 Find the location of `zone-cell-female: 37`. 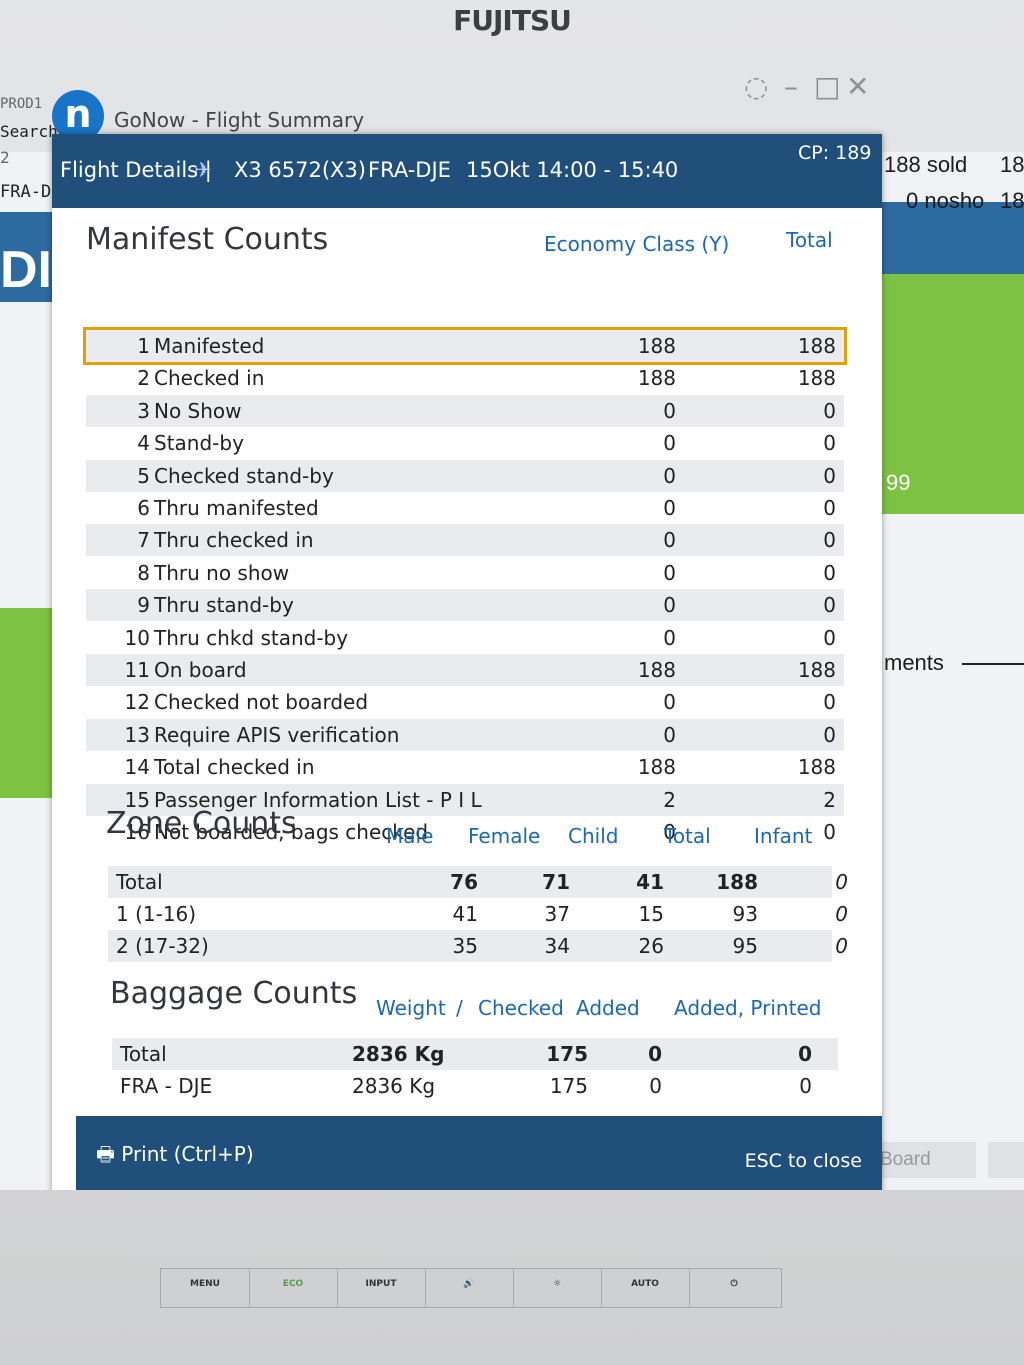

zone-cell-female: 37 is located at coordinates (557, 914).